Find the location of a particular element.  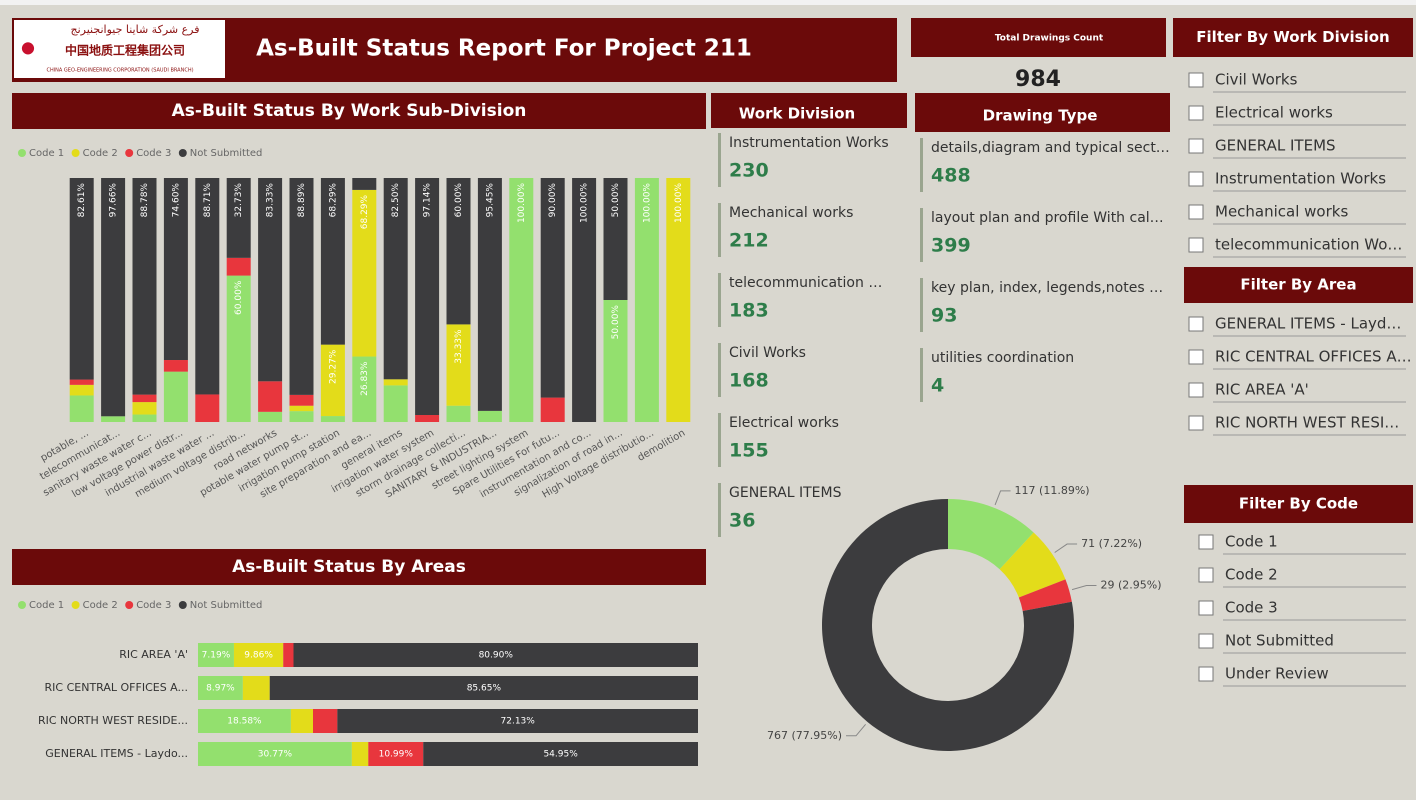

value-label: 83.33% is located at coordinates (271, 200).